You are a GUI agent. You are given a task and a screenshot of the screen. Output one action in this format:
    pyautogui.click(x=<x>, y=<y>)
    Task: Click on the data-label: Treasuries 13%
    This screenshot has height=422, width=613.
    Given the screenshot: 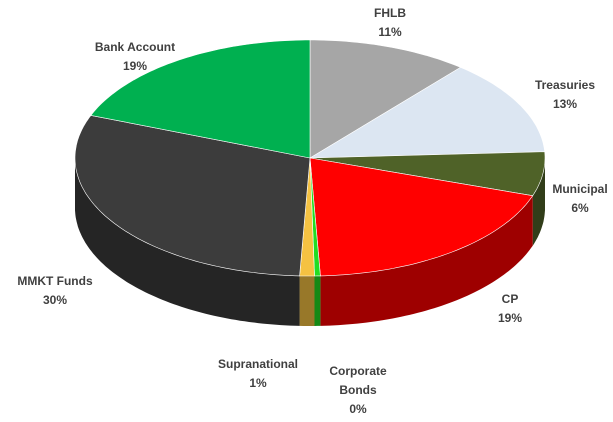 What is the action you would take?
    pyautogui.click(x=561, y=95)
    